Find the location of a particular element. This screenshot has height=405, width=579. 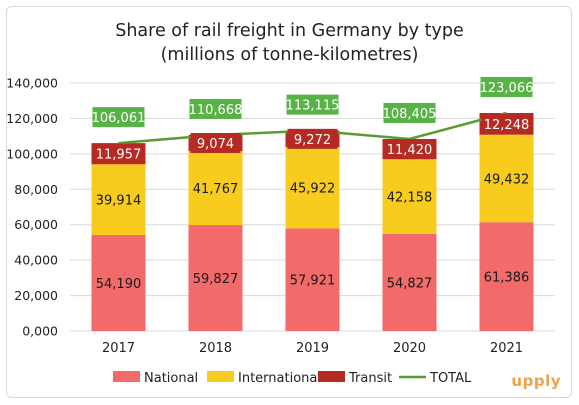

legend-label-total: TOTAL is located at coordinates (450, 378).